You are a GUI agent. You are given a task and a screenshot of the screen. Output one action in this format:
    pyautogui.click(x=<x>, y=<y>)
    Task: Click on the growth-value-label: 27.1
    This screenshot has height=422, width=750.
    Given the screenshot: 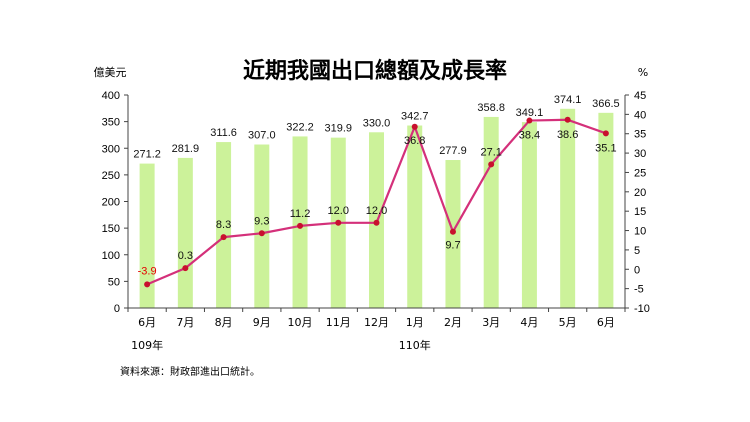 What is the action you would take?
    pyautogui.click(x=490, y=152)
    